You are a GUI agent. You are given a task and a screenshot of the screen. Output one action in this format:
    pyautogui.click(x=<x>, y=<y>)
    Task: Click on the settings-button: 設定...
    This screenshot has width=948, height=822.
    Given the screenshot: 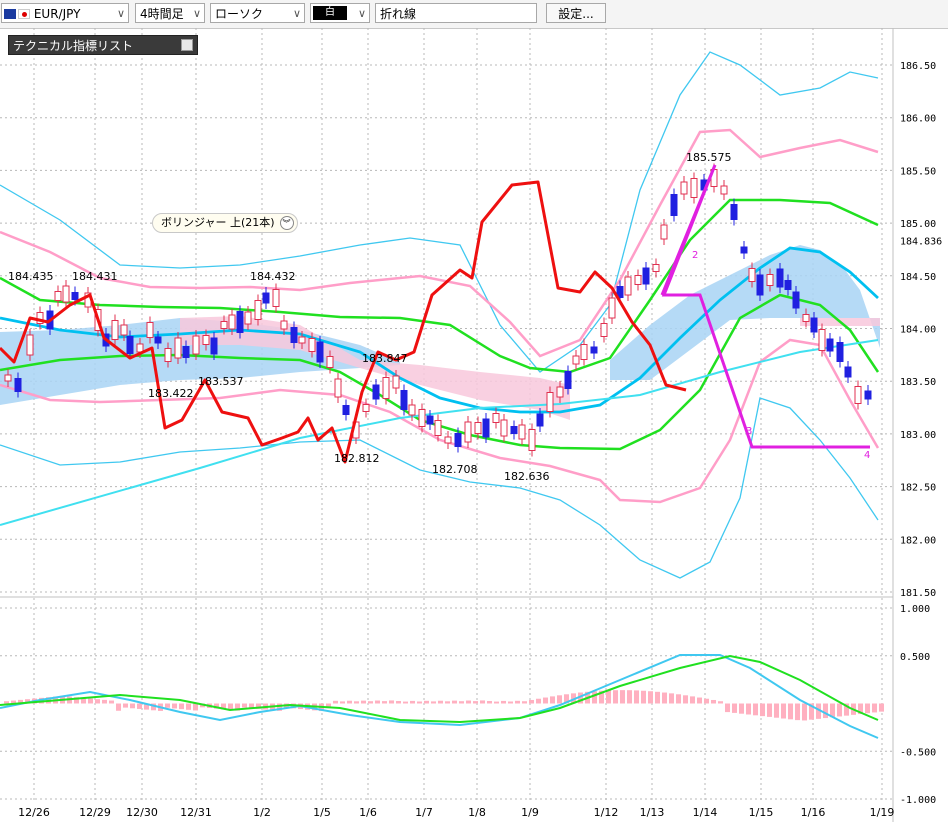 What is the action you would take?
    pyautogui.click(x=576, y=13)
    